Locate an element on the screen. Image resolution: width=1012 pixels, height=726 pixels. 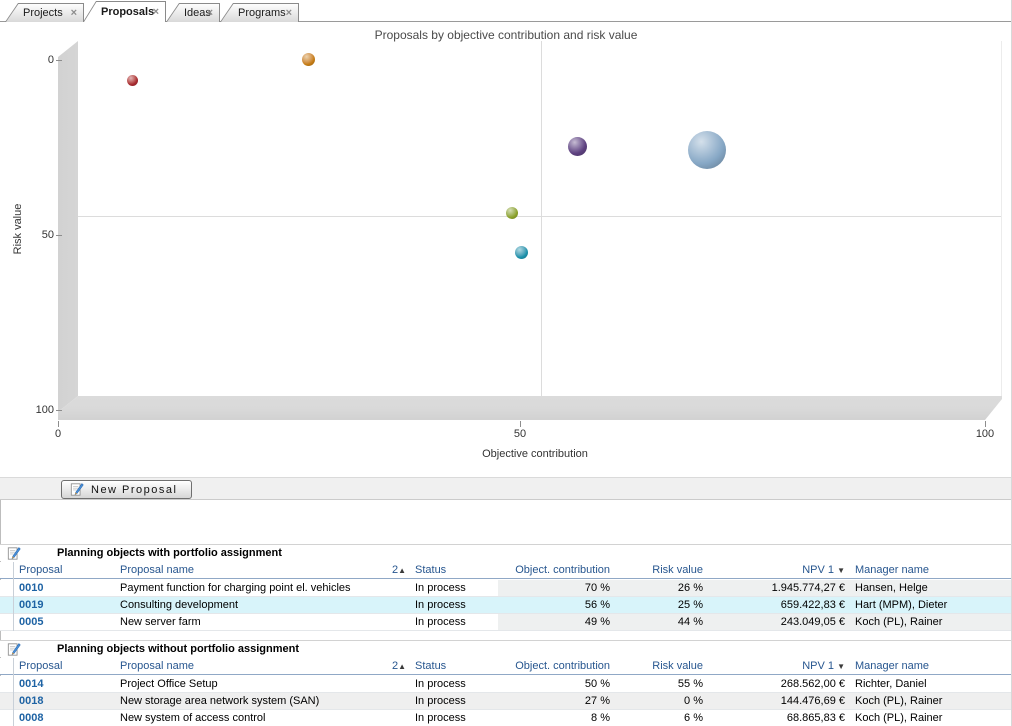
proposal-link: 0010 is located at coordinates (31, 588).